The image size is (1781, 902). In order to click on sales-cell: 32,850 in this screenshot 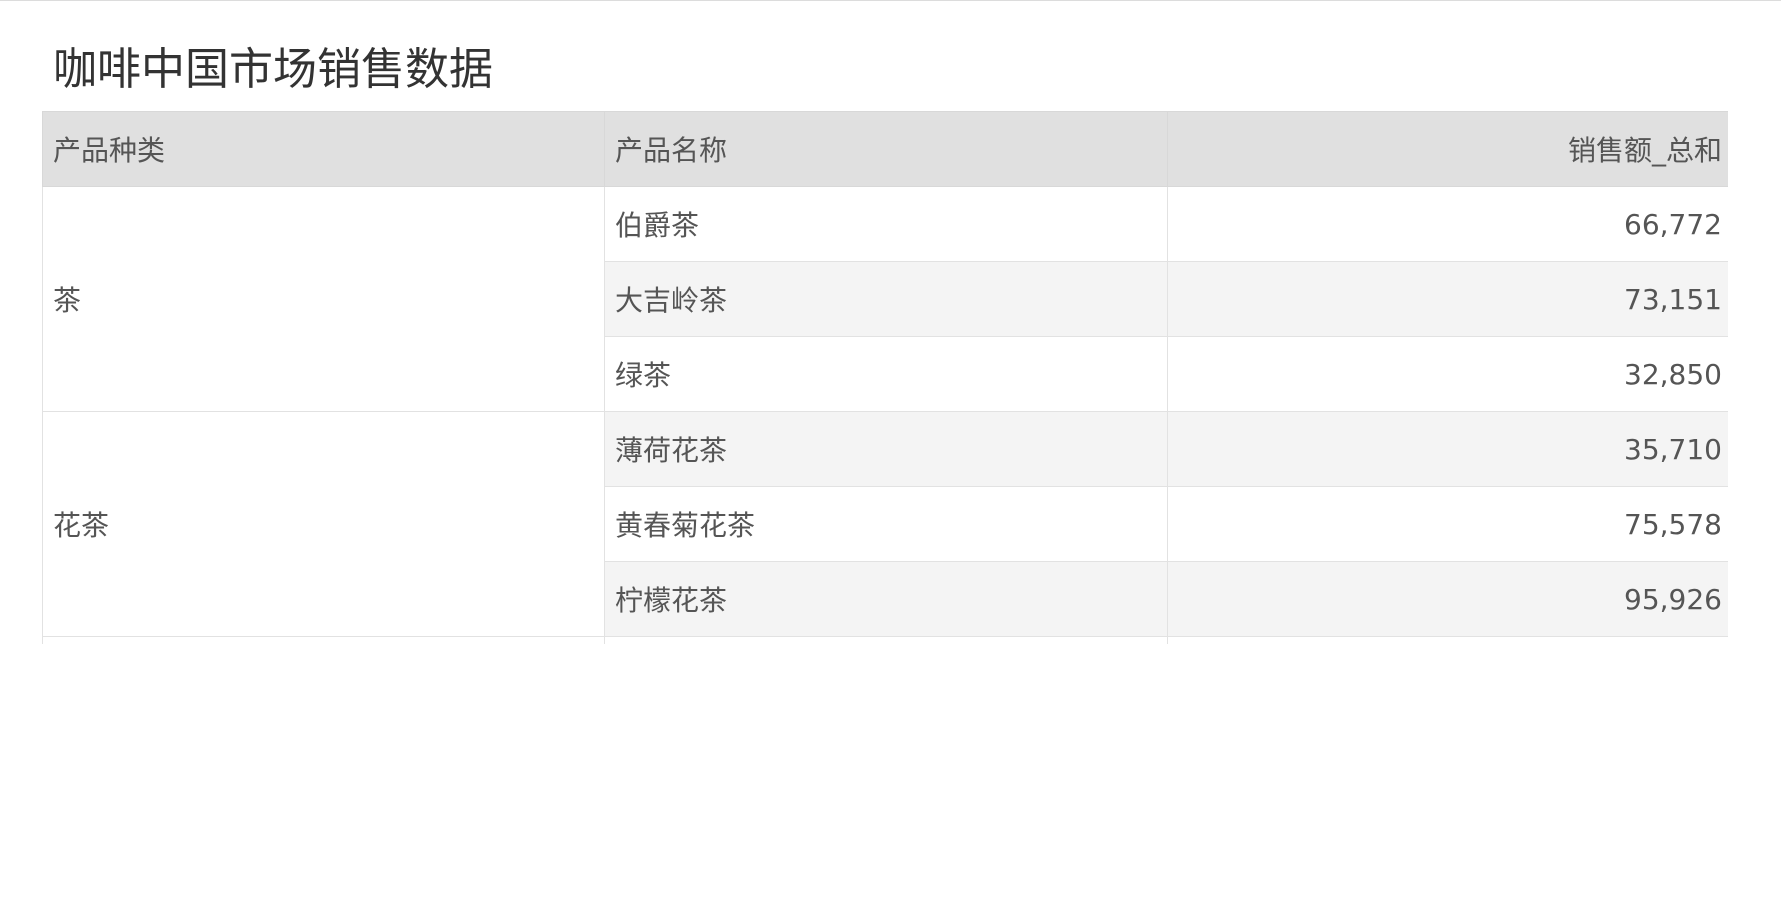, I will do `click(1447, 374)`.